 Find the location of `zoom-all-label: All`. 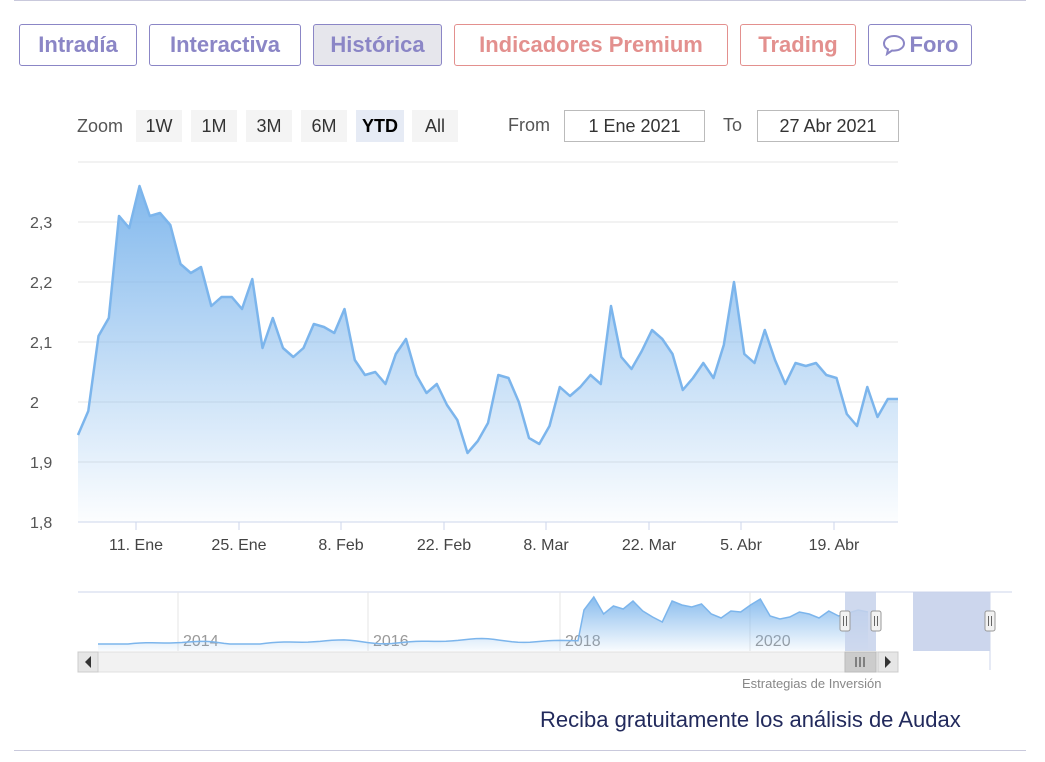

zoom-all-label: All is located at coordinates (434, 125).